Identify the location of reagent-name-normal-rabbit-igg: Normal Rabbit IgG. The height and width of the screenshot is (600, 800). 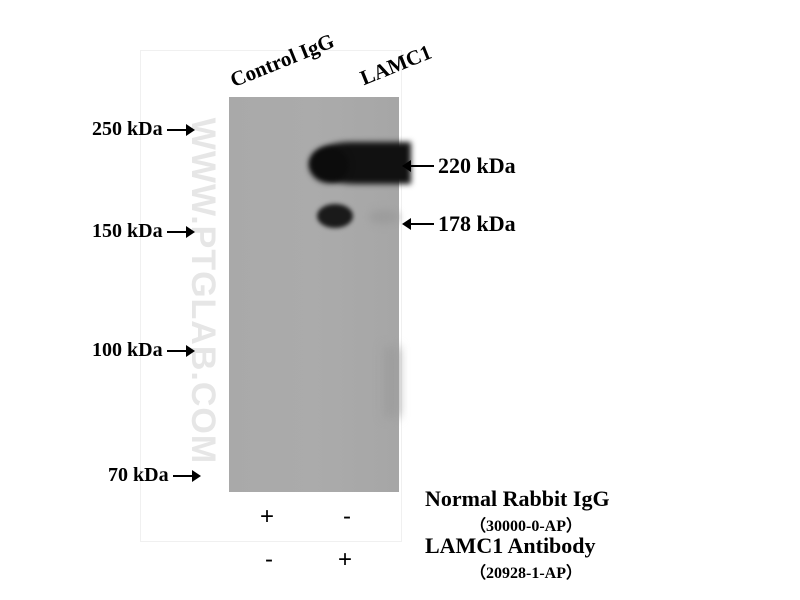
(517, 498).